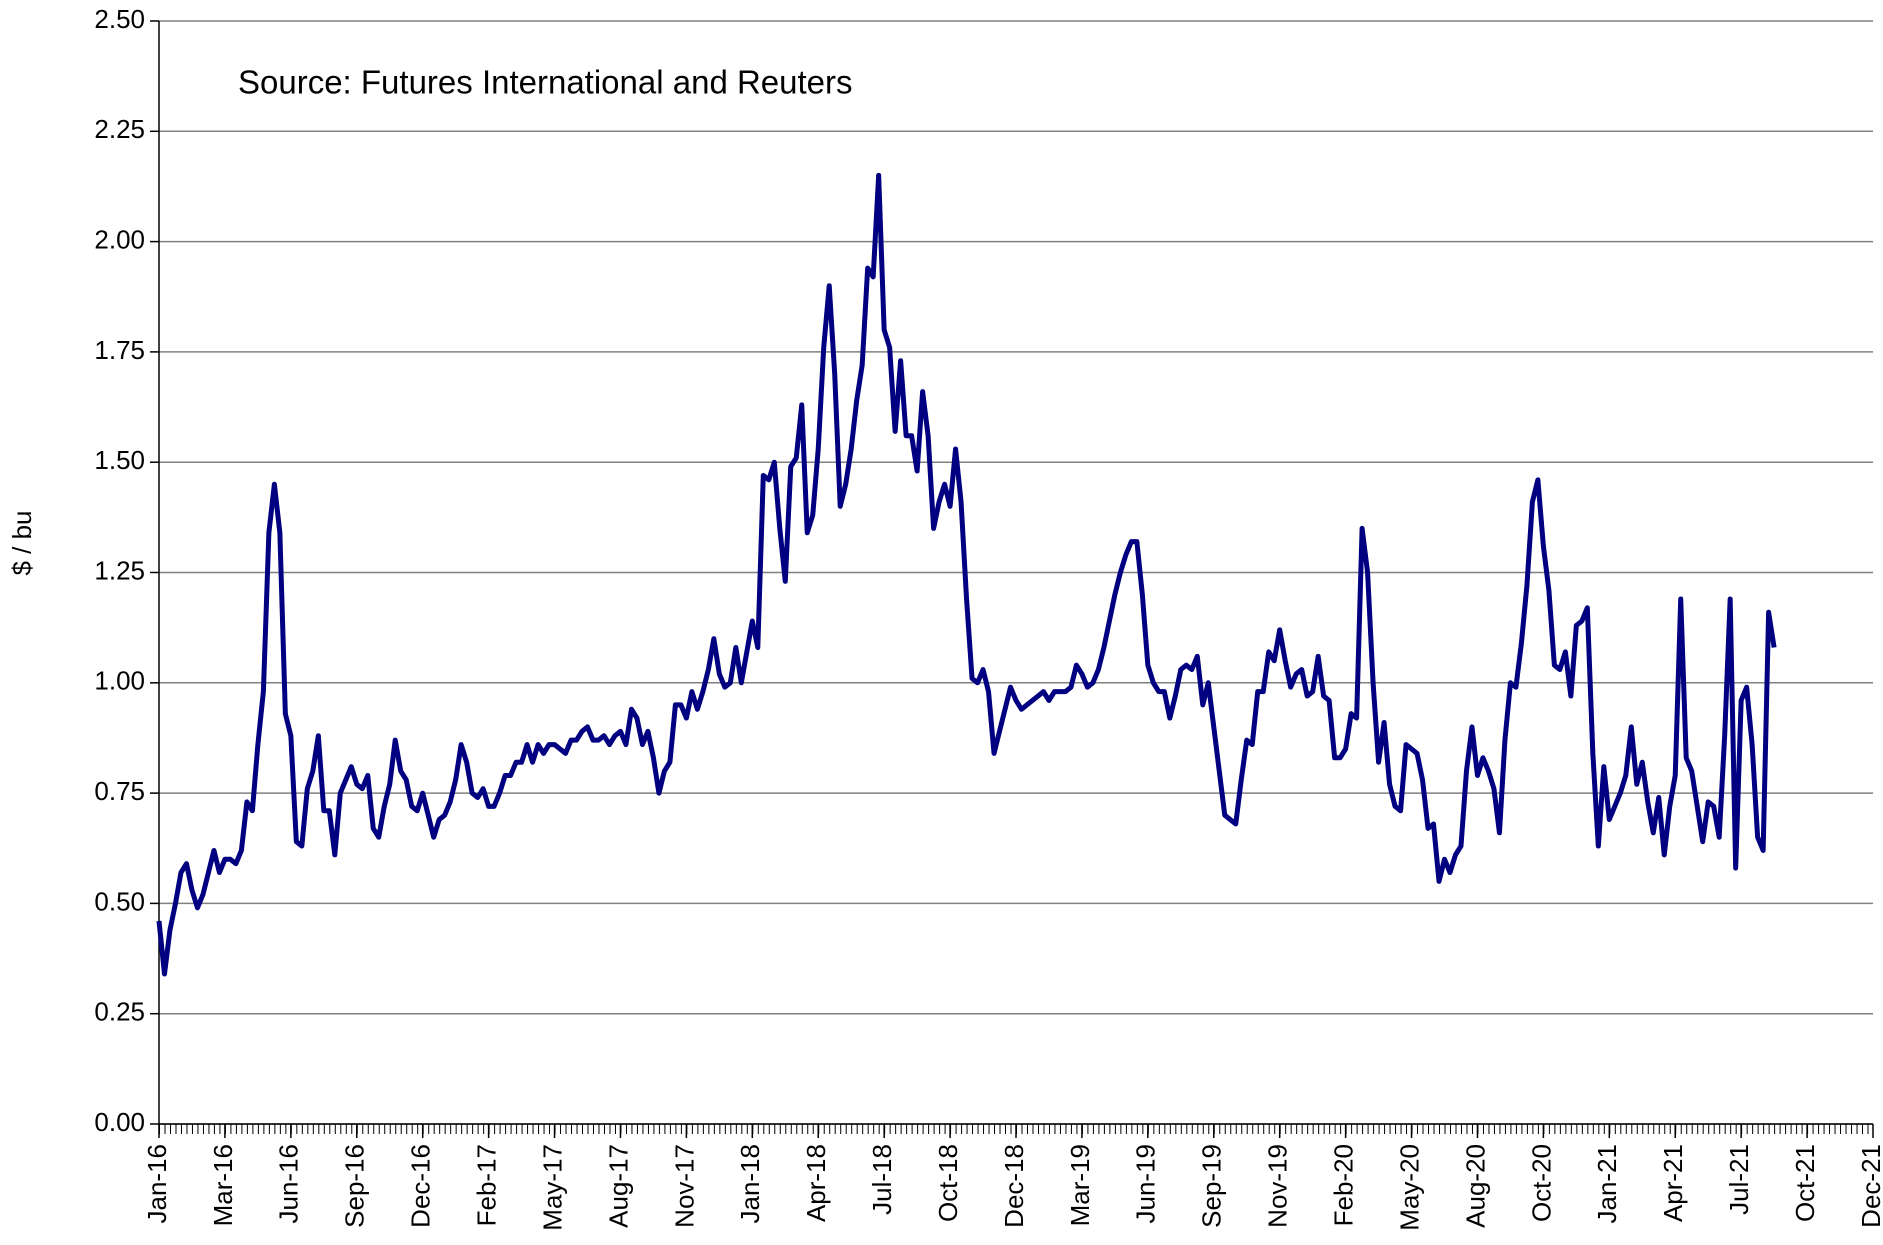 This screenshot has height=1245, width=1883. What do you see at coordinates (289, 1184) in the screenshot?
I see `x-tick-label: Jun-16` at bounding box center [289, 1184].